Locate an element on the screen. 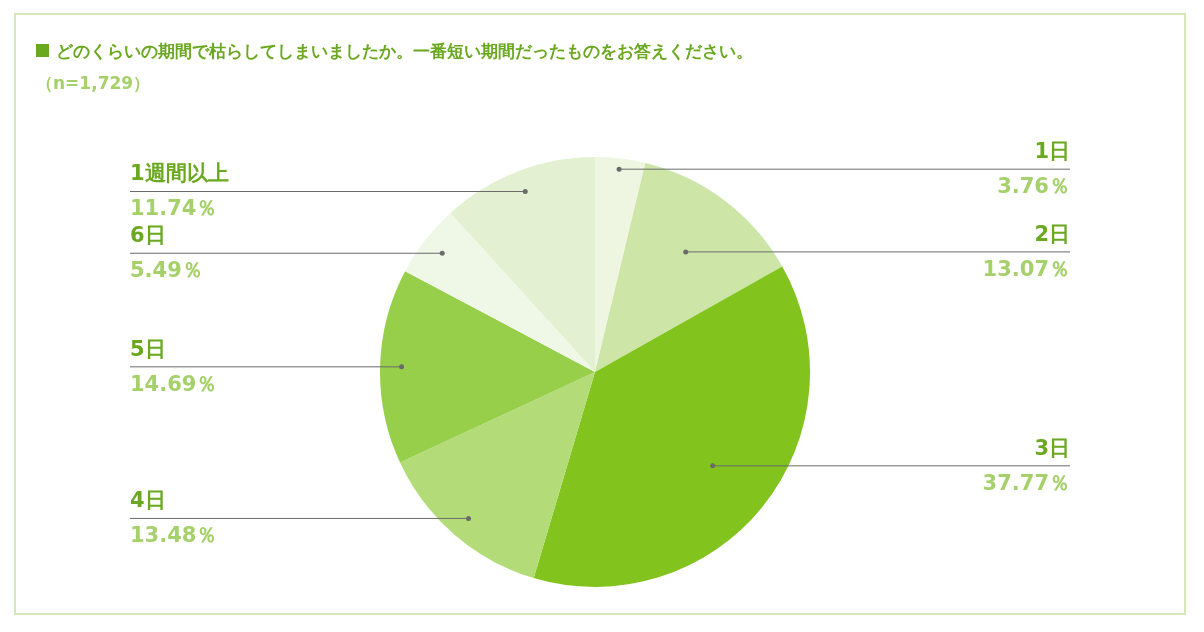 This screenshot has width=1204, height=632. data-label: 13.48％ is located at coordinates (174, 535).